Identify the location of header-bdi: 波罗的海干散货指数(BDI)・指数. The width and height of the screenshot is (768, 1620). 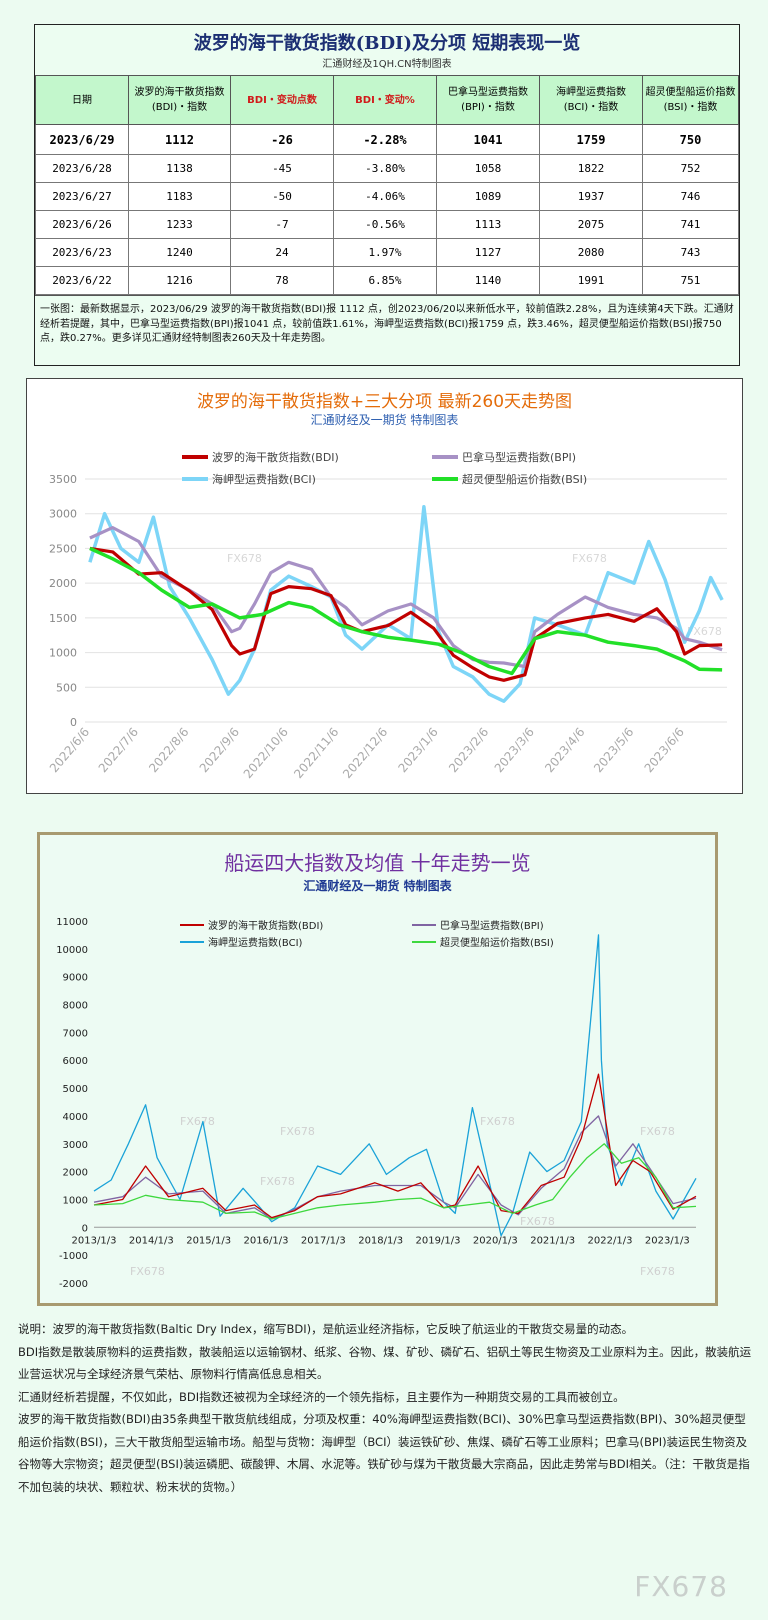
(179, 100).